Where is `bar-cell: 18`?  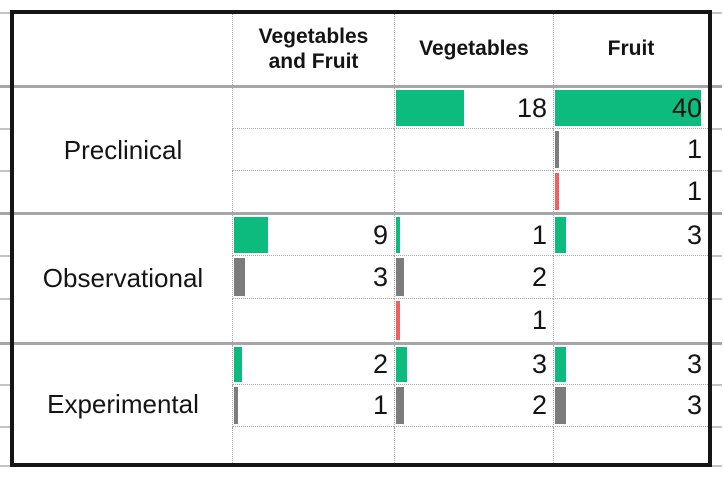 bar-cell: 18 is located at coordinates (473, 108).